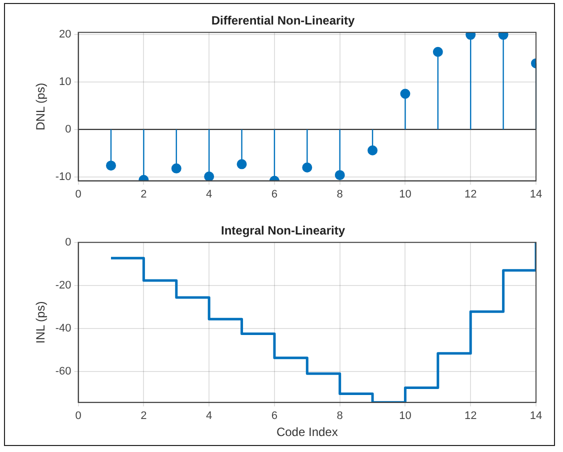  I want to click on y-tick-label: -10, so click(63, 177).